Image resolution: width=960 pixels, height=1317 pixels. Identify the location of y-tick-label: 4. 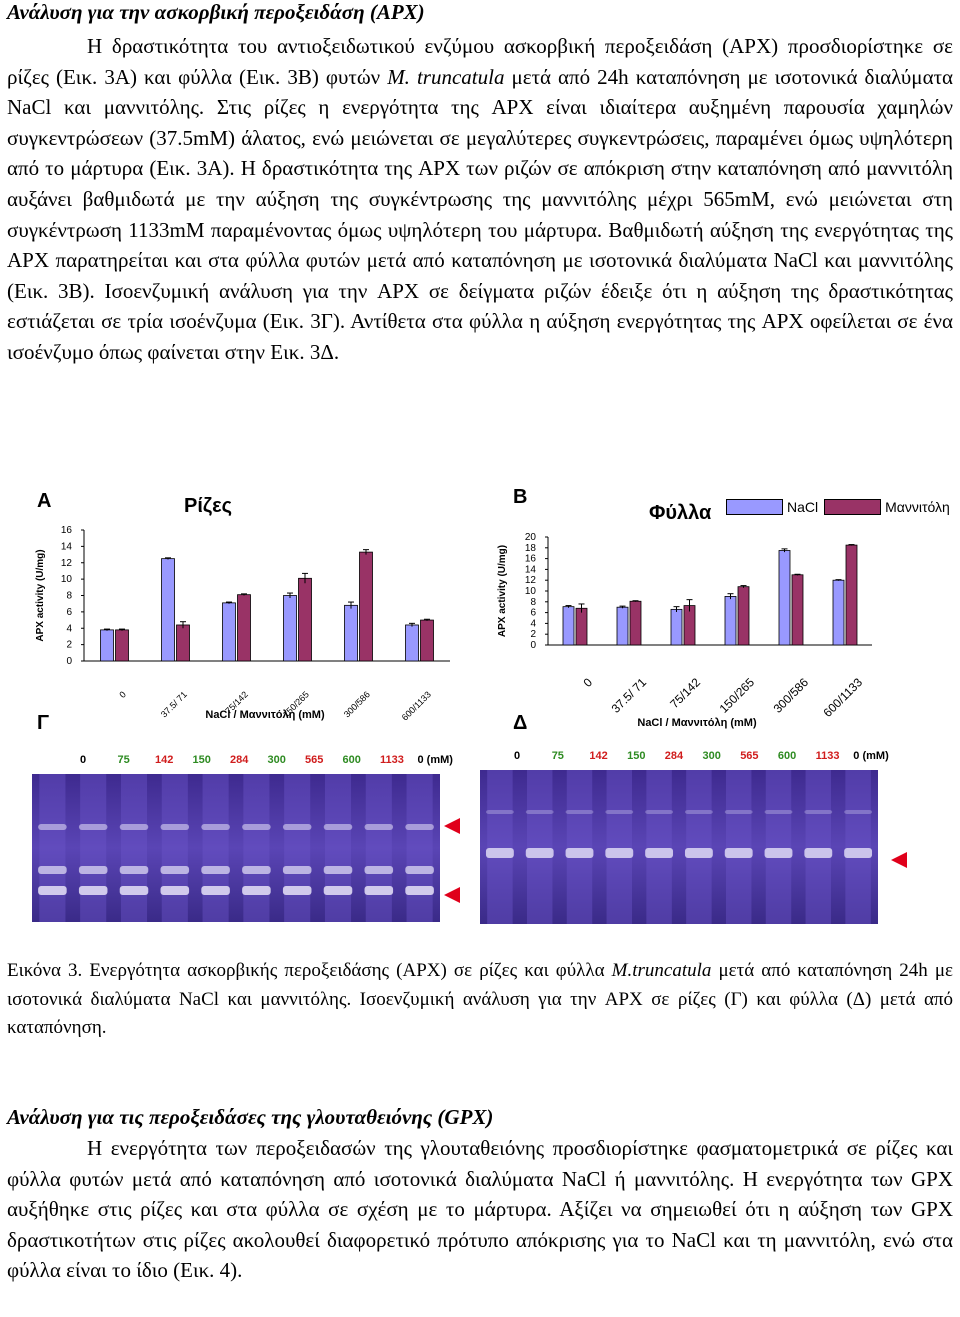
(69, 628).